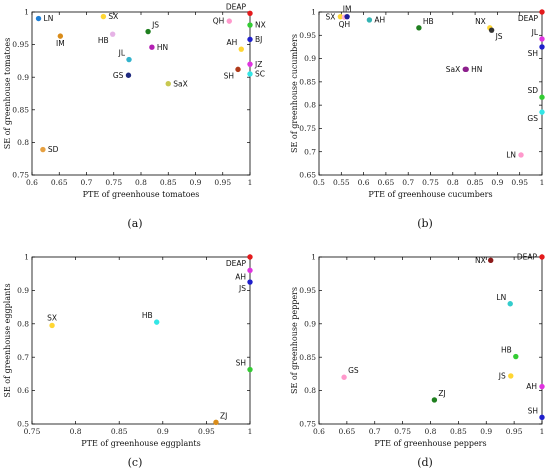 The width and height of the screenshot is (550, 471). Describe the element at coordinates (52, 325) in the screenshot. I see `data-point-sx` at that location.